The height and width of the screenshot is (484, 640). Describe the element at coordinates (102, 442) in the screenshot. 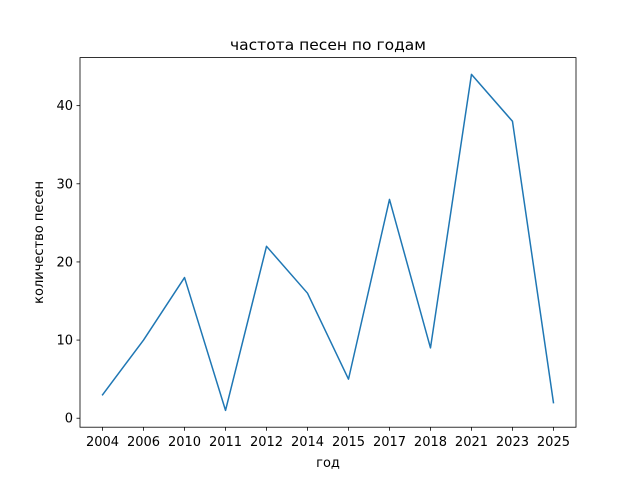

I see `x-tick-label: 2004` at that location.